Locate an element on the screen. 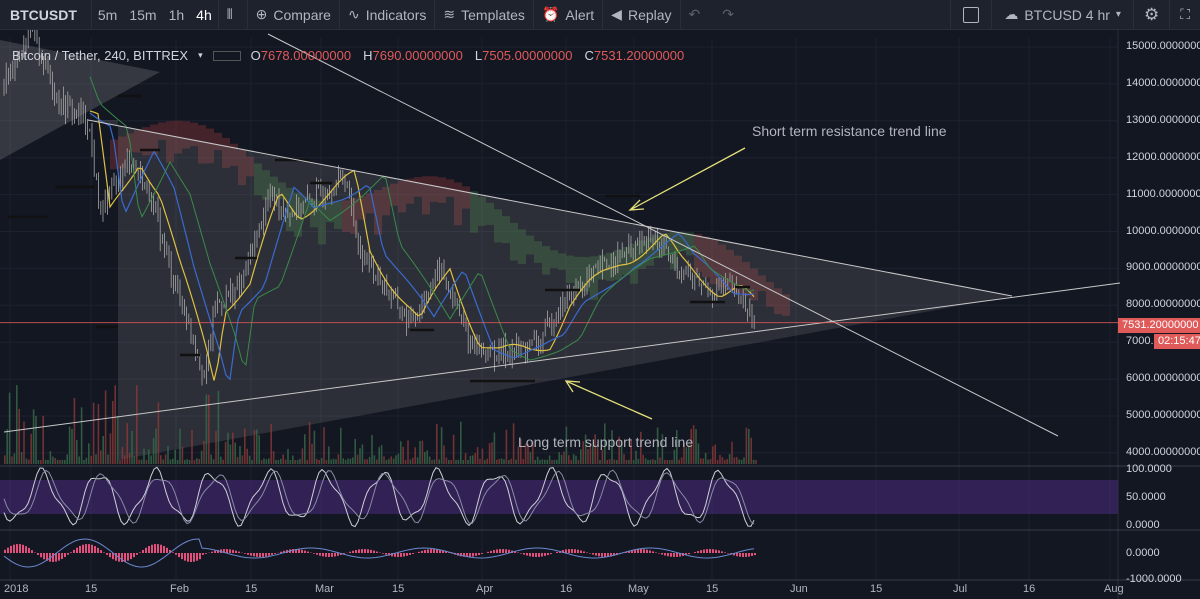  templates-label: Templates is located at coordinates (493, 14).